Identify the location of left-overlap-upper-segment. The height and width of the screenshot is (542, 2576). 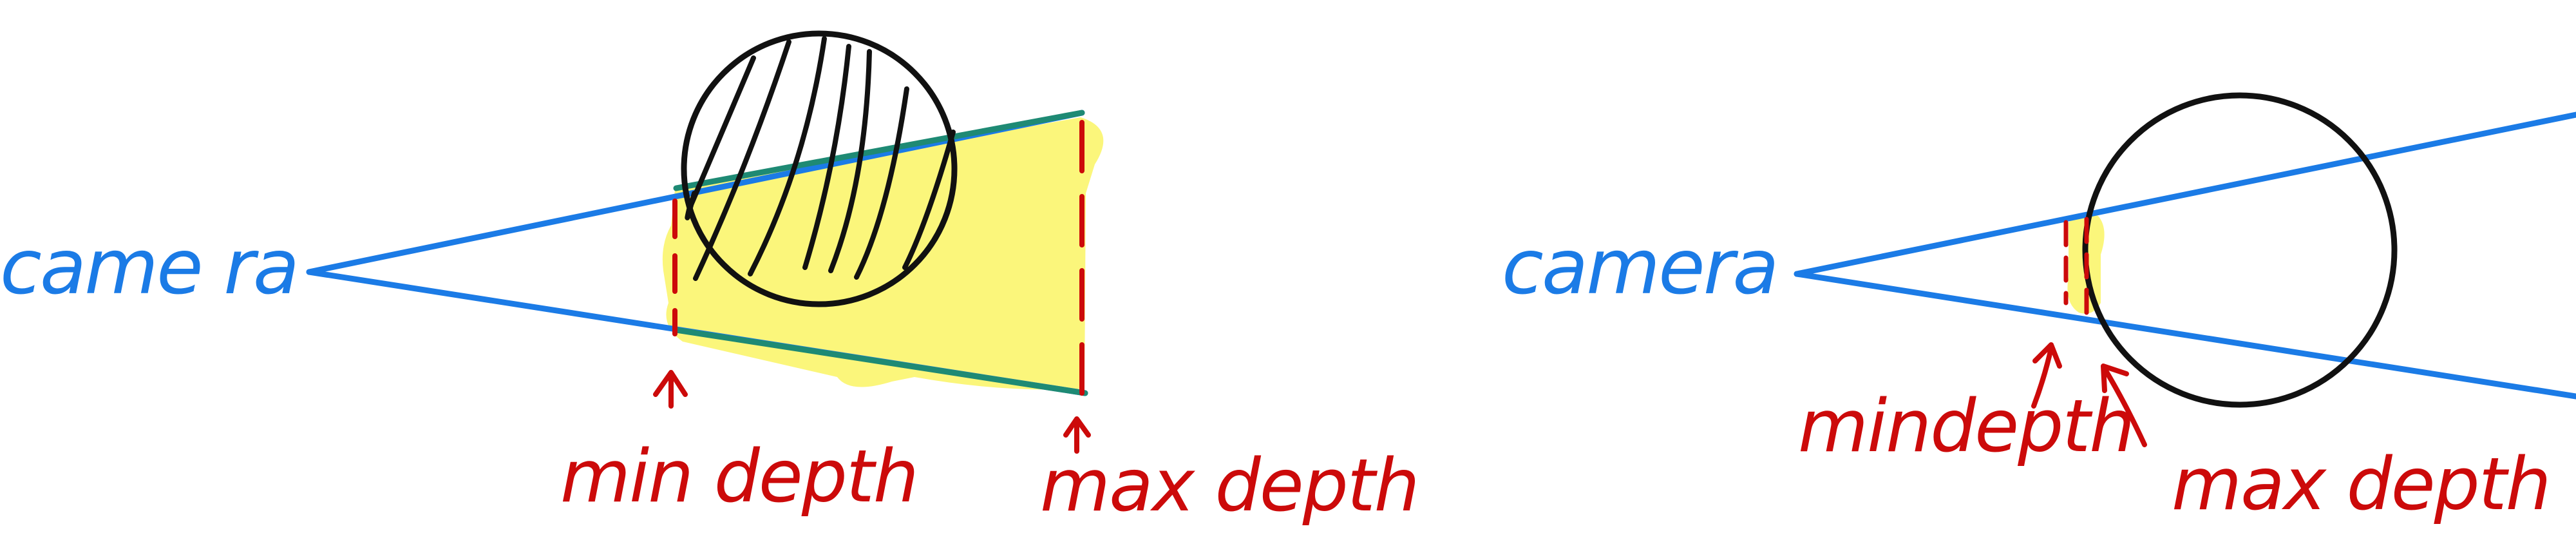
(879, 151).